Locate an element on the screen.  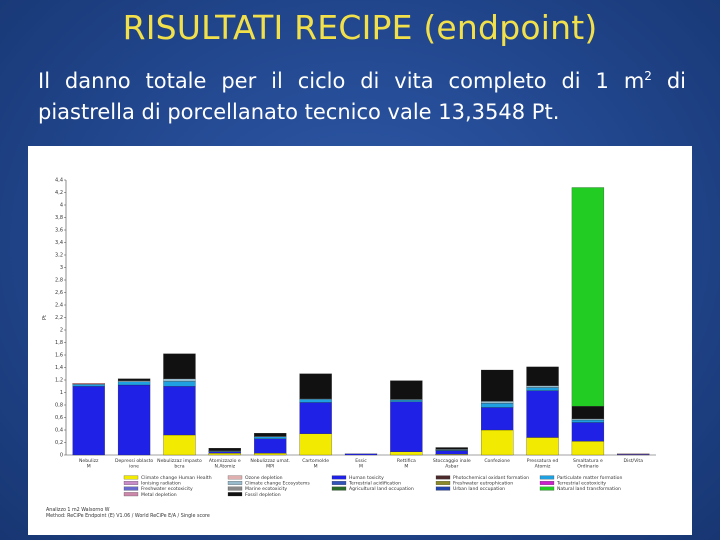
category-label: Nebulizzaz umat. MPI is located at coordinates (270, 464).